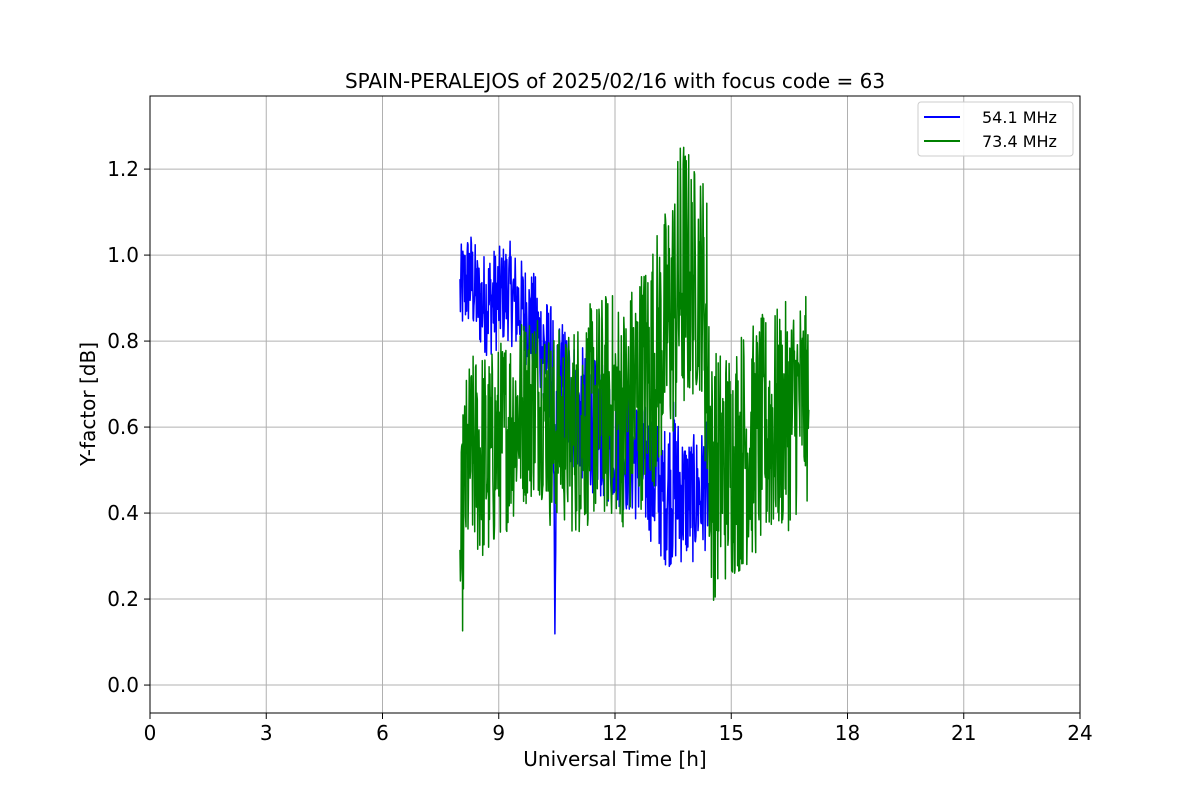  What do you see at coordinates (123, 341) in the screenshot?
I see `y-tick-label: 0.8` at bounding box center [123, 341].